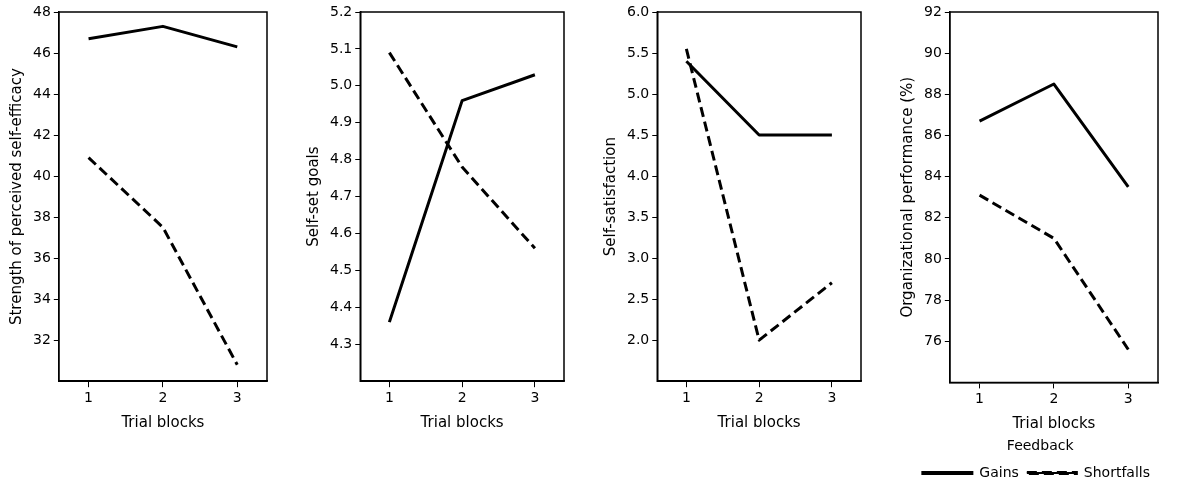 This screenshot has height=494, width=1191. I want to click on y-tick-label: 88, so click(932, 92).